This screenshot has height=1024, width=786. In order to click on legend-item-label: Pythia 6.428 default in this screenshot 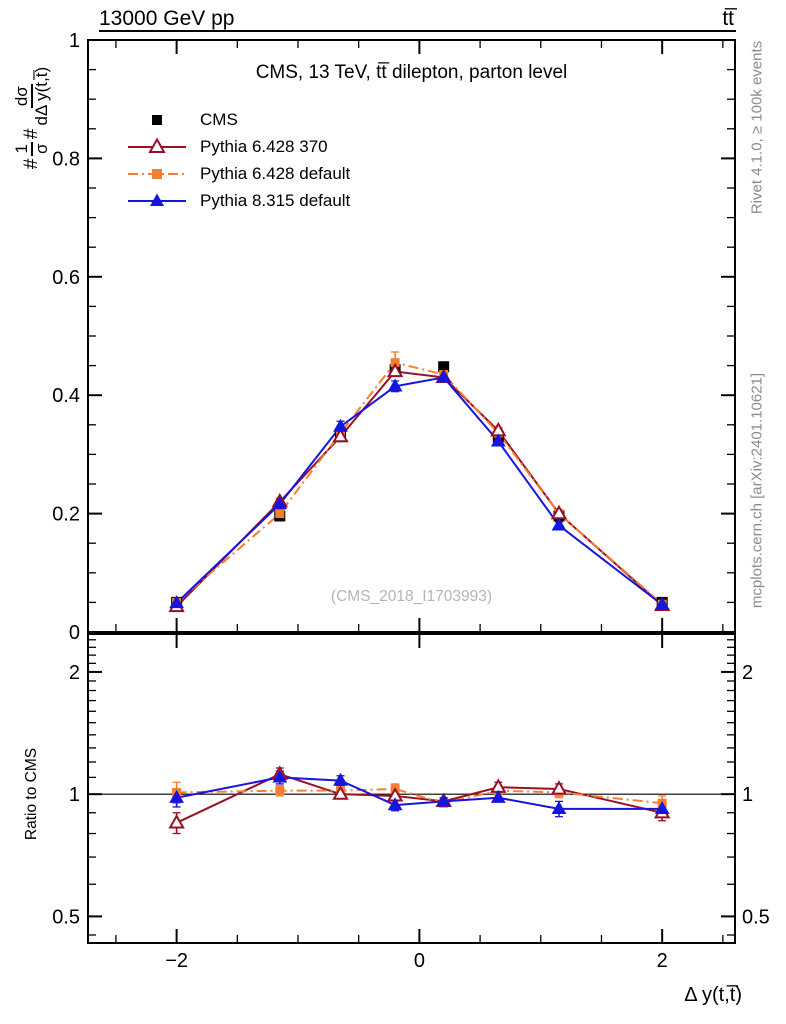, I will do `click(275, 173)`.